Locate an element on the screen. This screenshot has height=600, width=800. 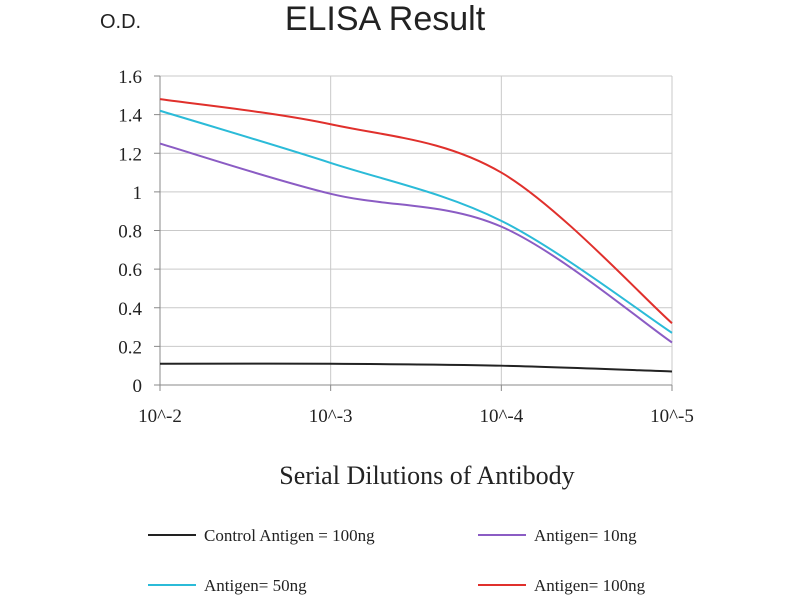
y-tick-label: 1 is located at coordinates (138, 193).